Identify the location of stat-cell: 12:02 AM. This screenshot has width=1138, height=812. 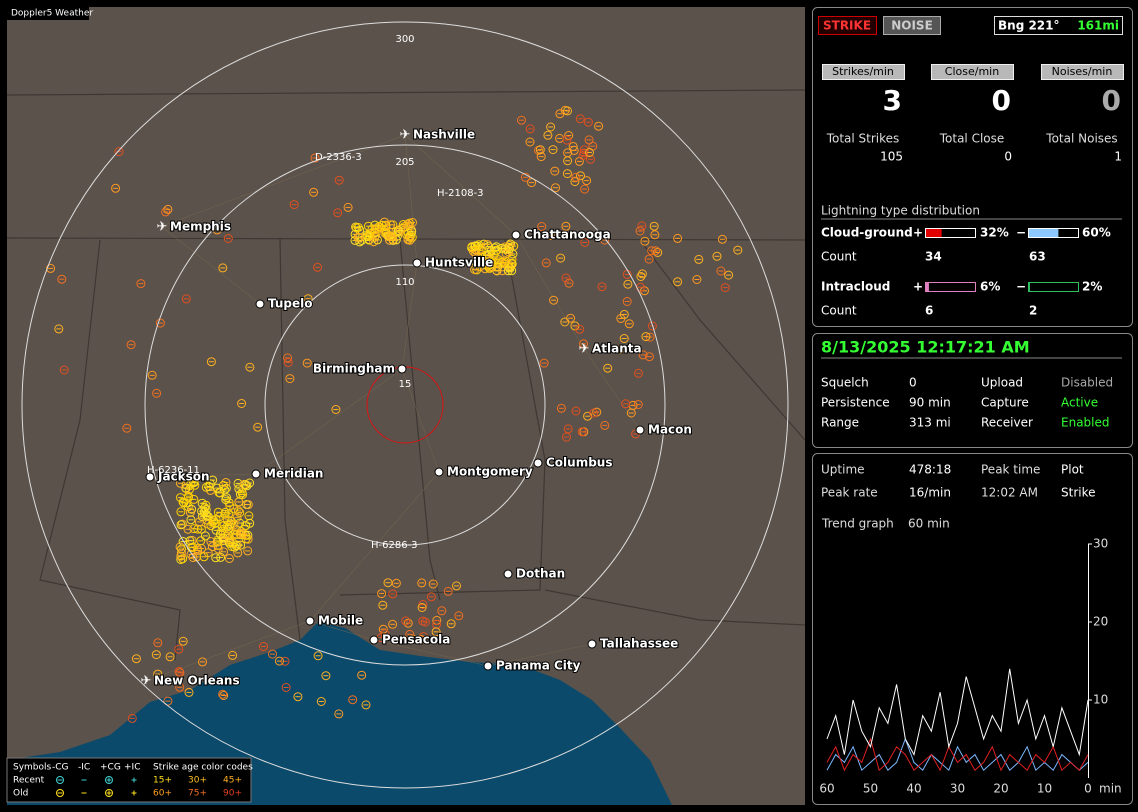
(1009, 493).